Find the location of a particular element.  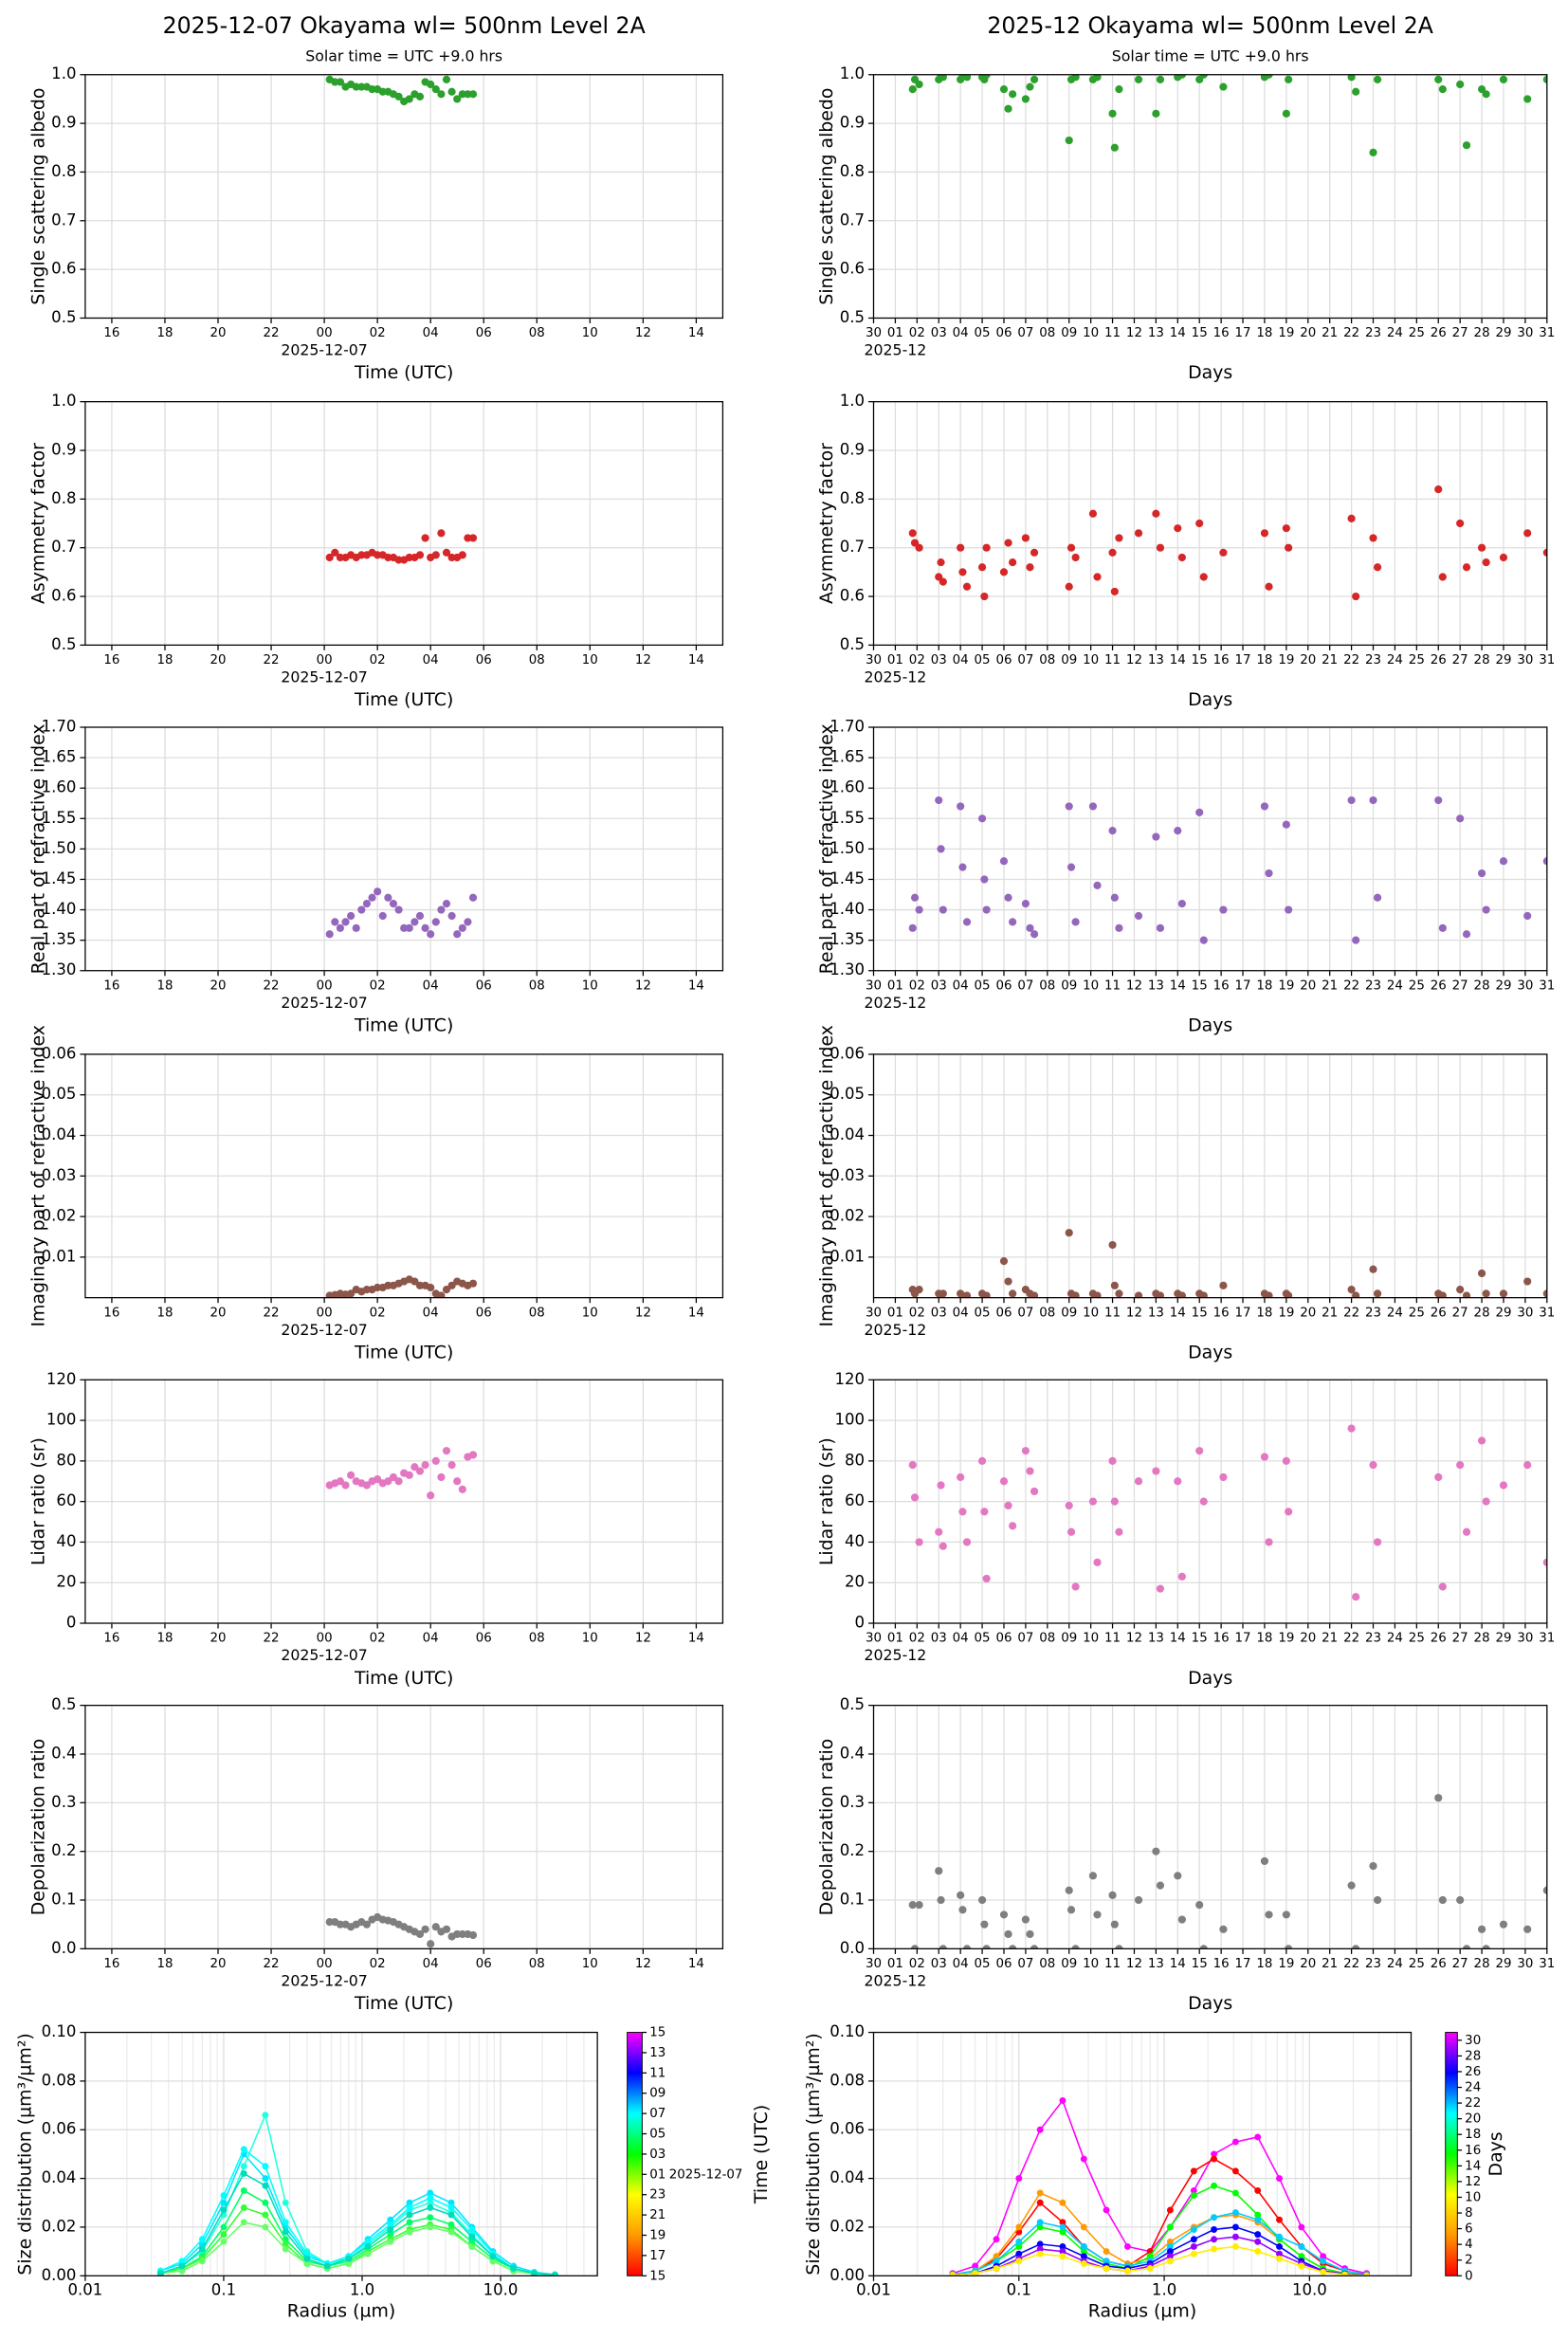

y-tick-label: 0.5 is located at coordinates (852, 1704).